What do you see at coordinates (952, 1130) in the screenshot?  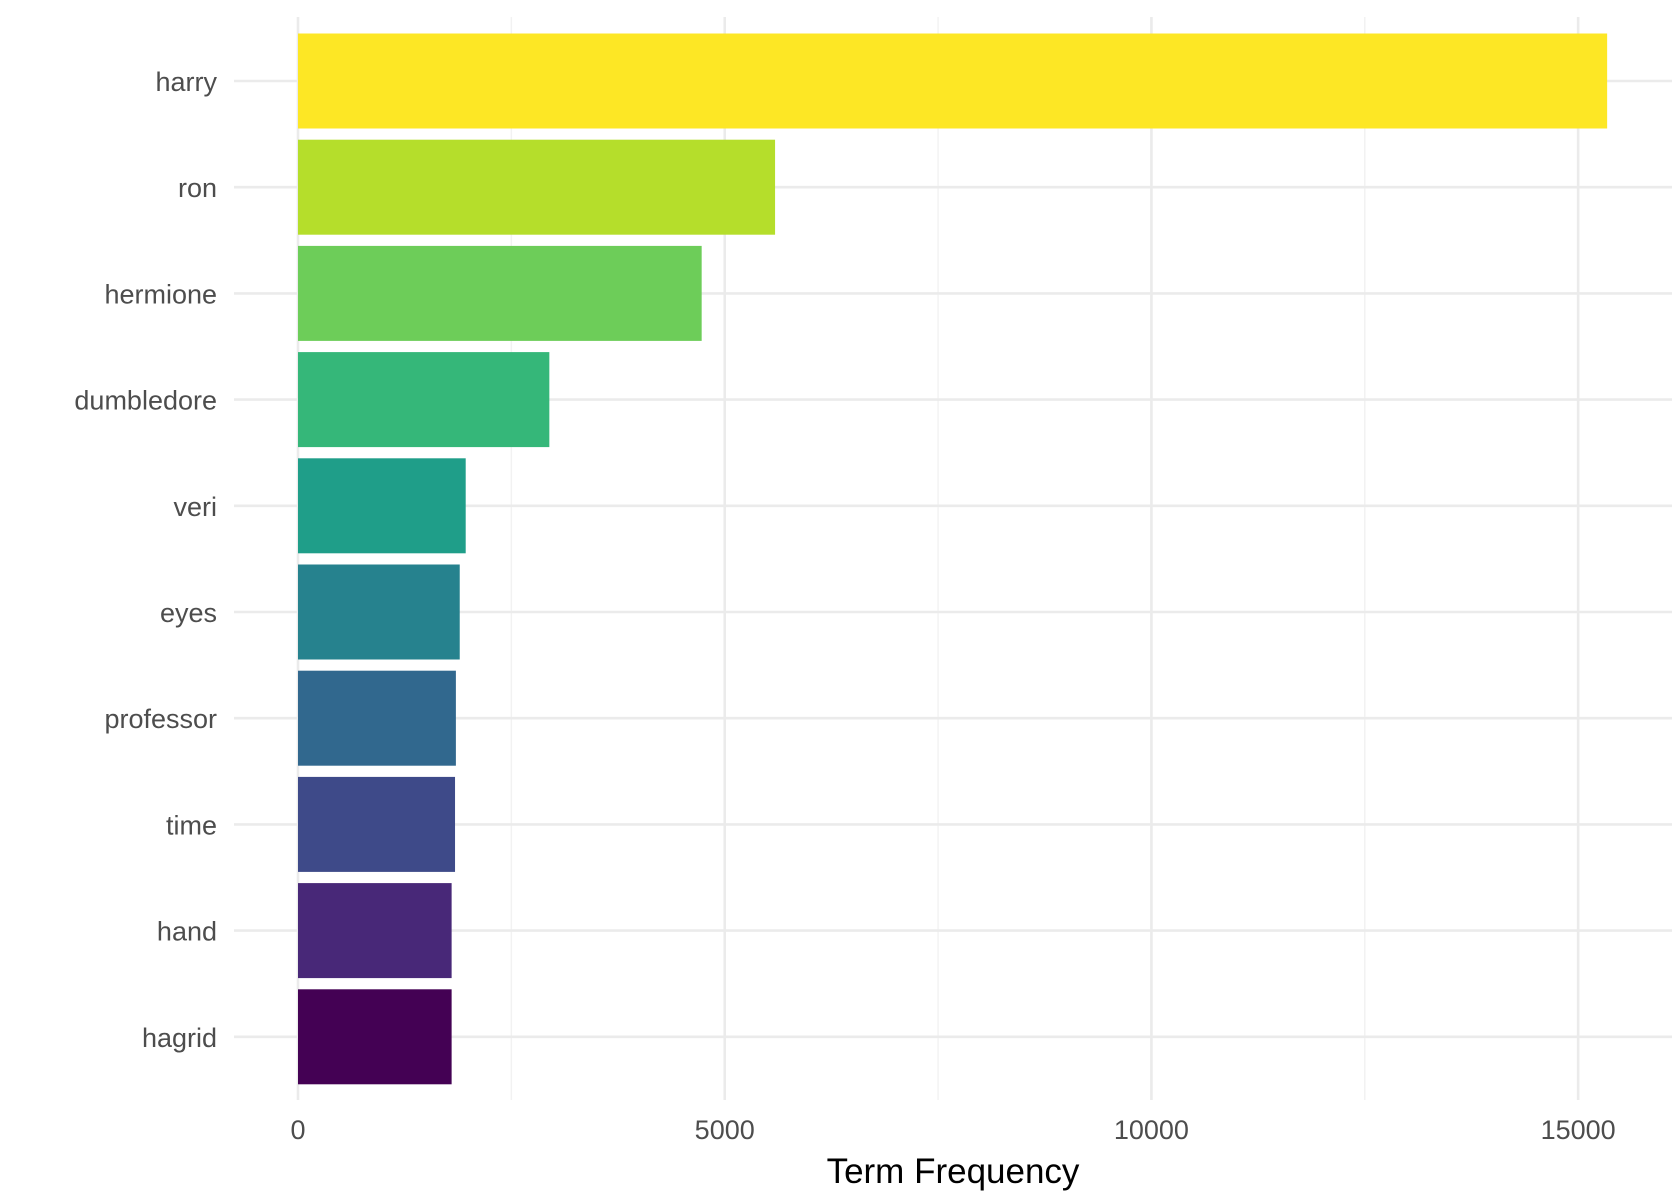 I see `x-tick-labels: 0 5000 10000 15000` at bounding box center [952, 1130].